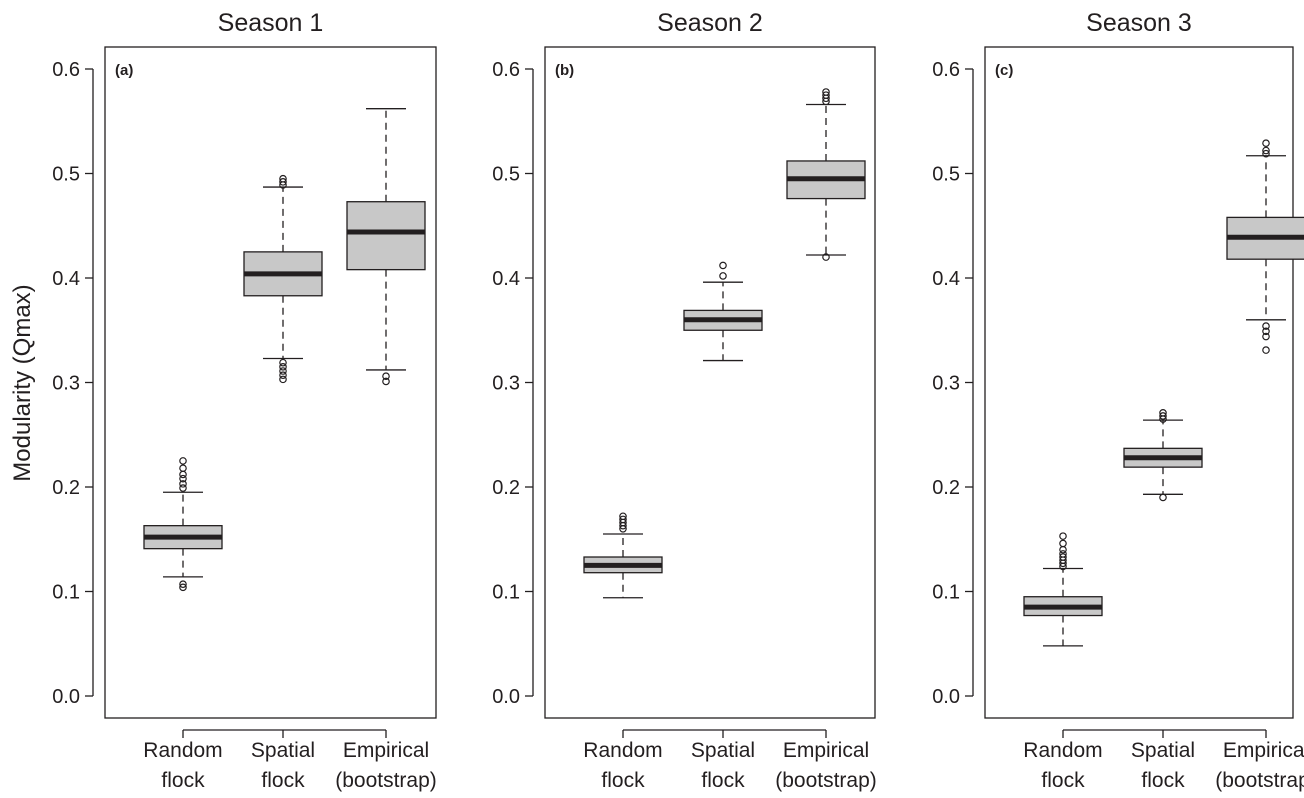 This screenshot has height=798, width=1304. Describe the element at coordinates (386, 236) in the screenshot. I see `iqr-box` at that location.